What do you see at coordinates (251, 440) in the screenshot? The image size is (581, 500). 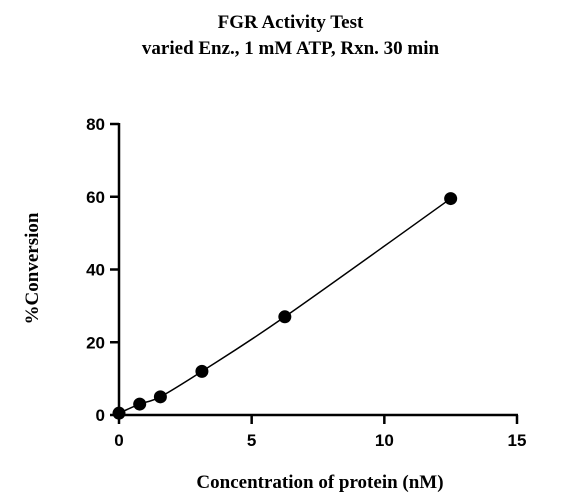 I see `x-tick-label: 5` at bounding box center [251, 440].